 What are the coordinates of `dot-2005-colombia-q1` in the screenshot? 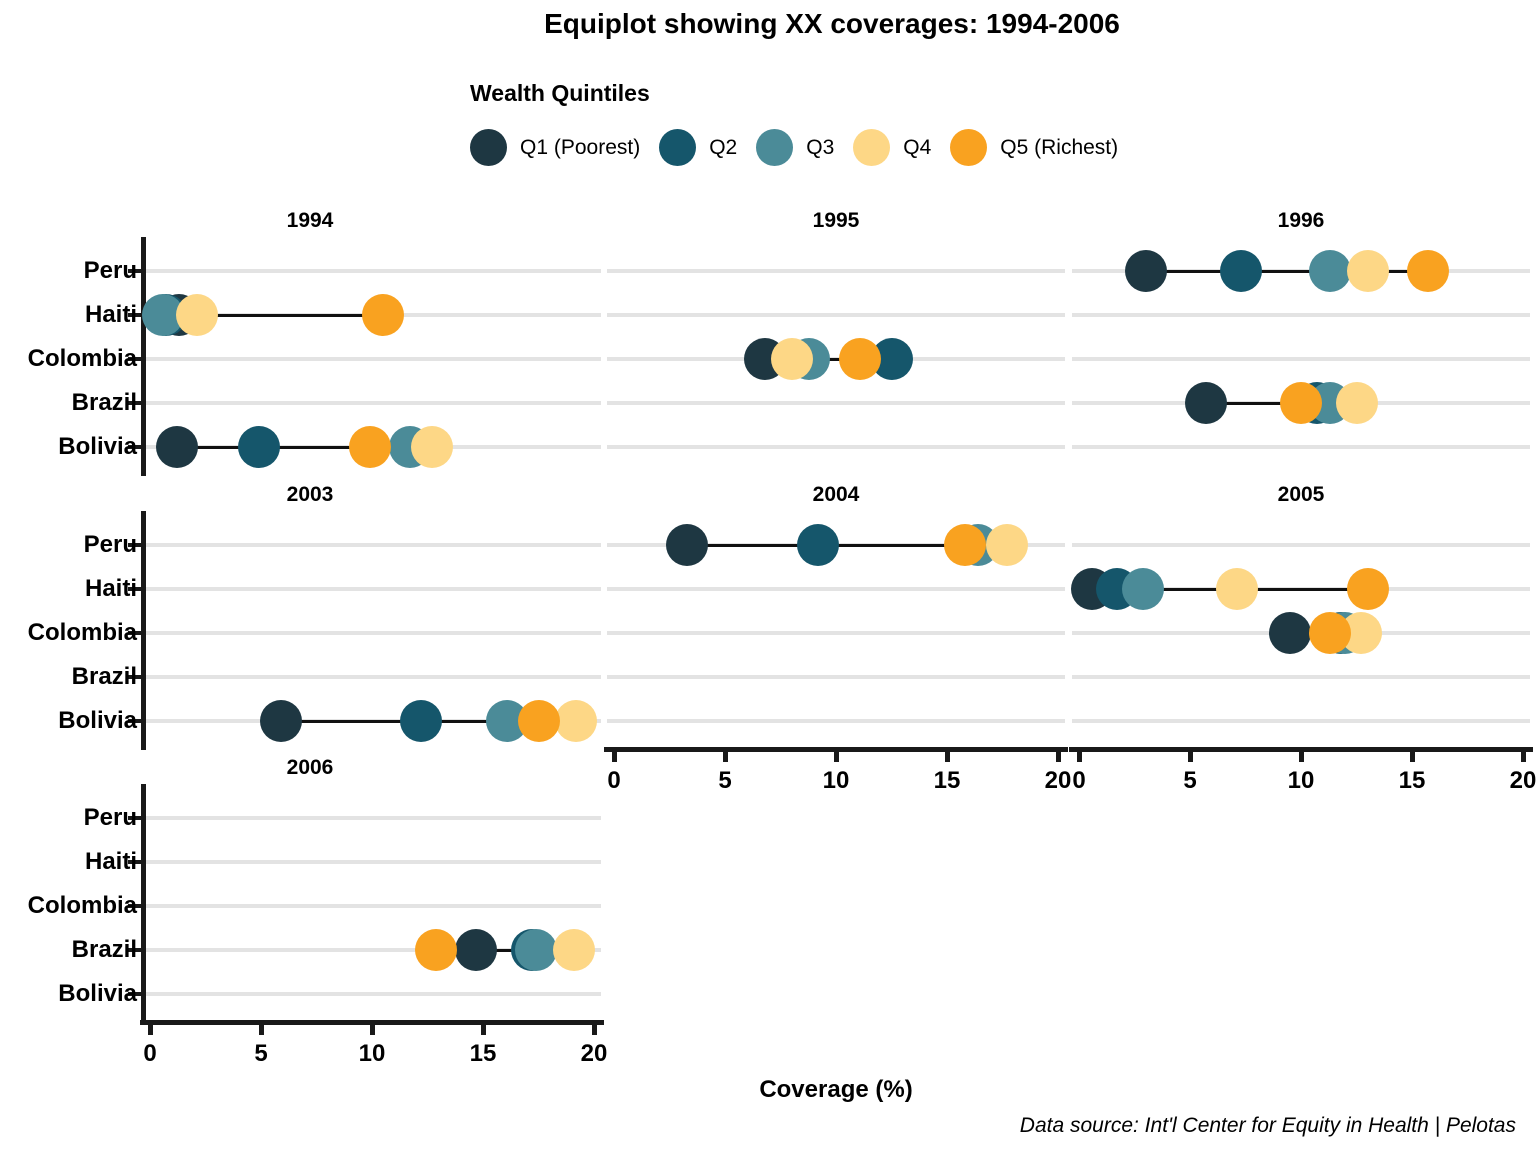 It's located at (1289, 633).